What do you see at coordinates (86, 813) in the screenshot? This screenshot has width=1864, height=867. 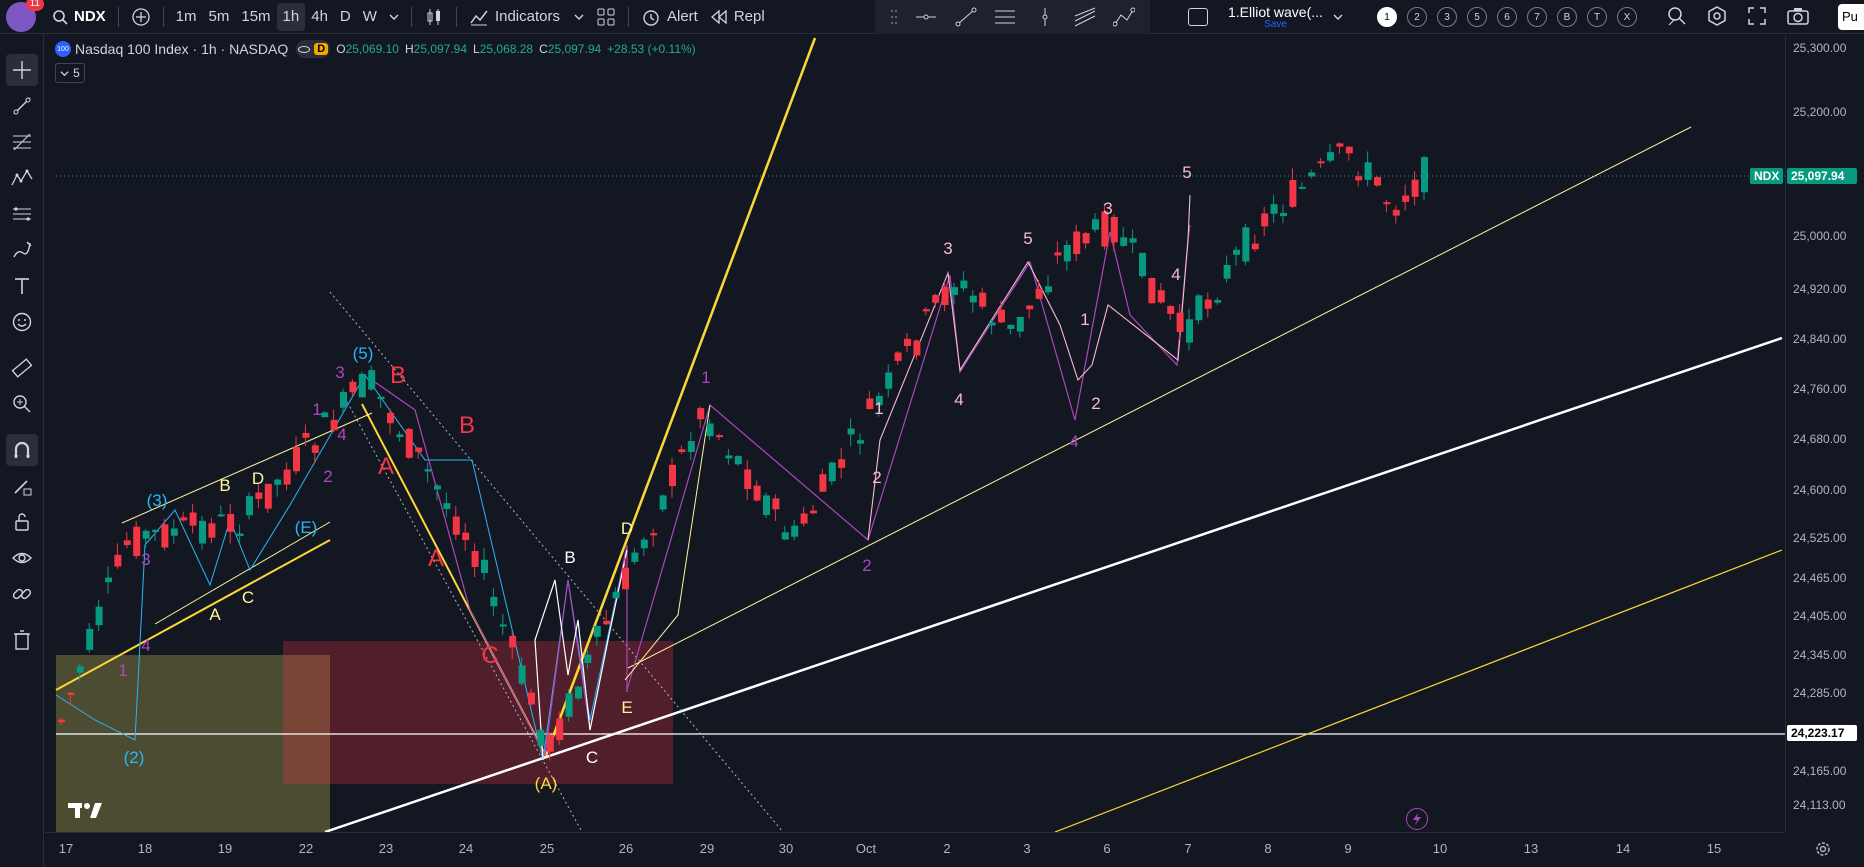 I see `tradingview-logo` at bounding box center [86, 813].